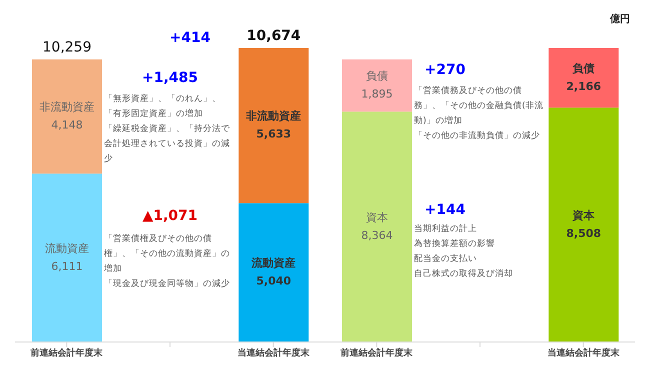  I want to click on annotation: +1,485, so click(169, 78).